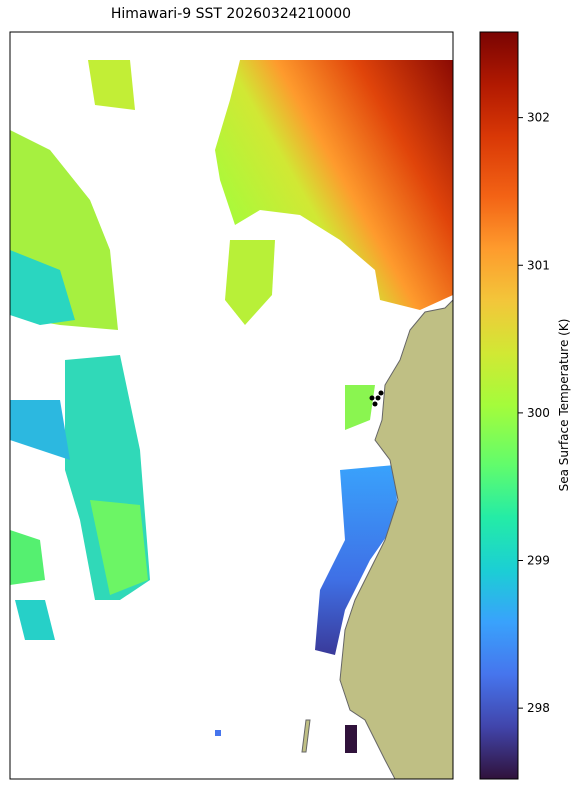 The width and height of the screenshot is (583, 794). What do you see at coordinates (538, 265) in the screenshot?
I see `colorbar-tick-label: 301` at bounding box center [538, 265].